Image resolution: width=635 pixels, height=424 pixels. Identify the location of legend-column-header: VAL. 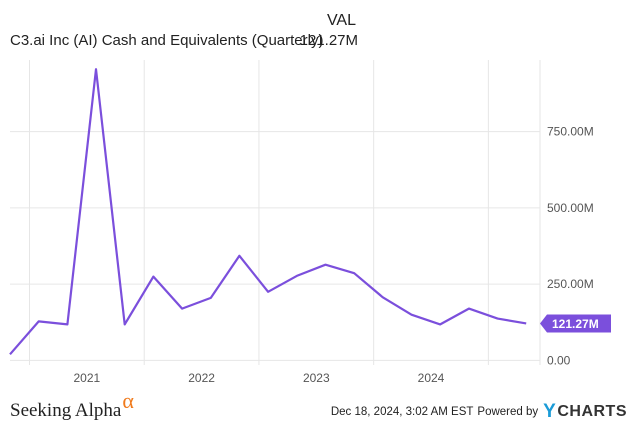
(341, 20).